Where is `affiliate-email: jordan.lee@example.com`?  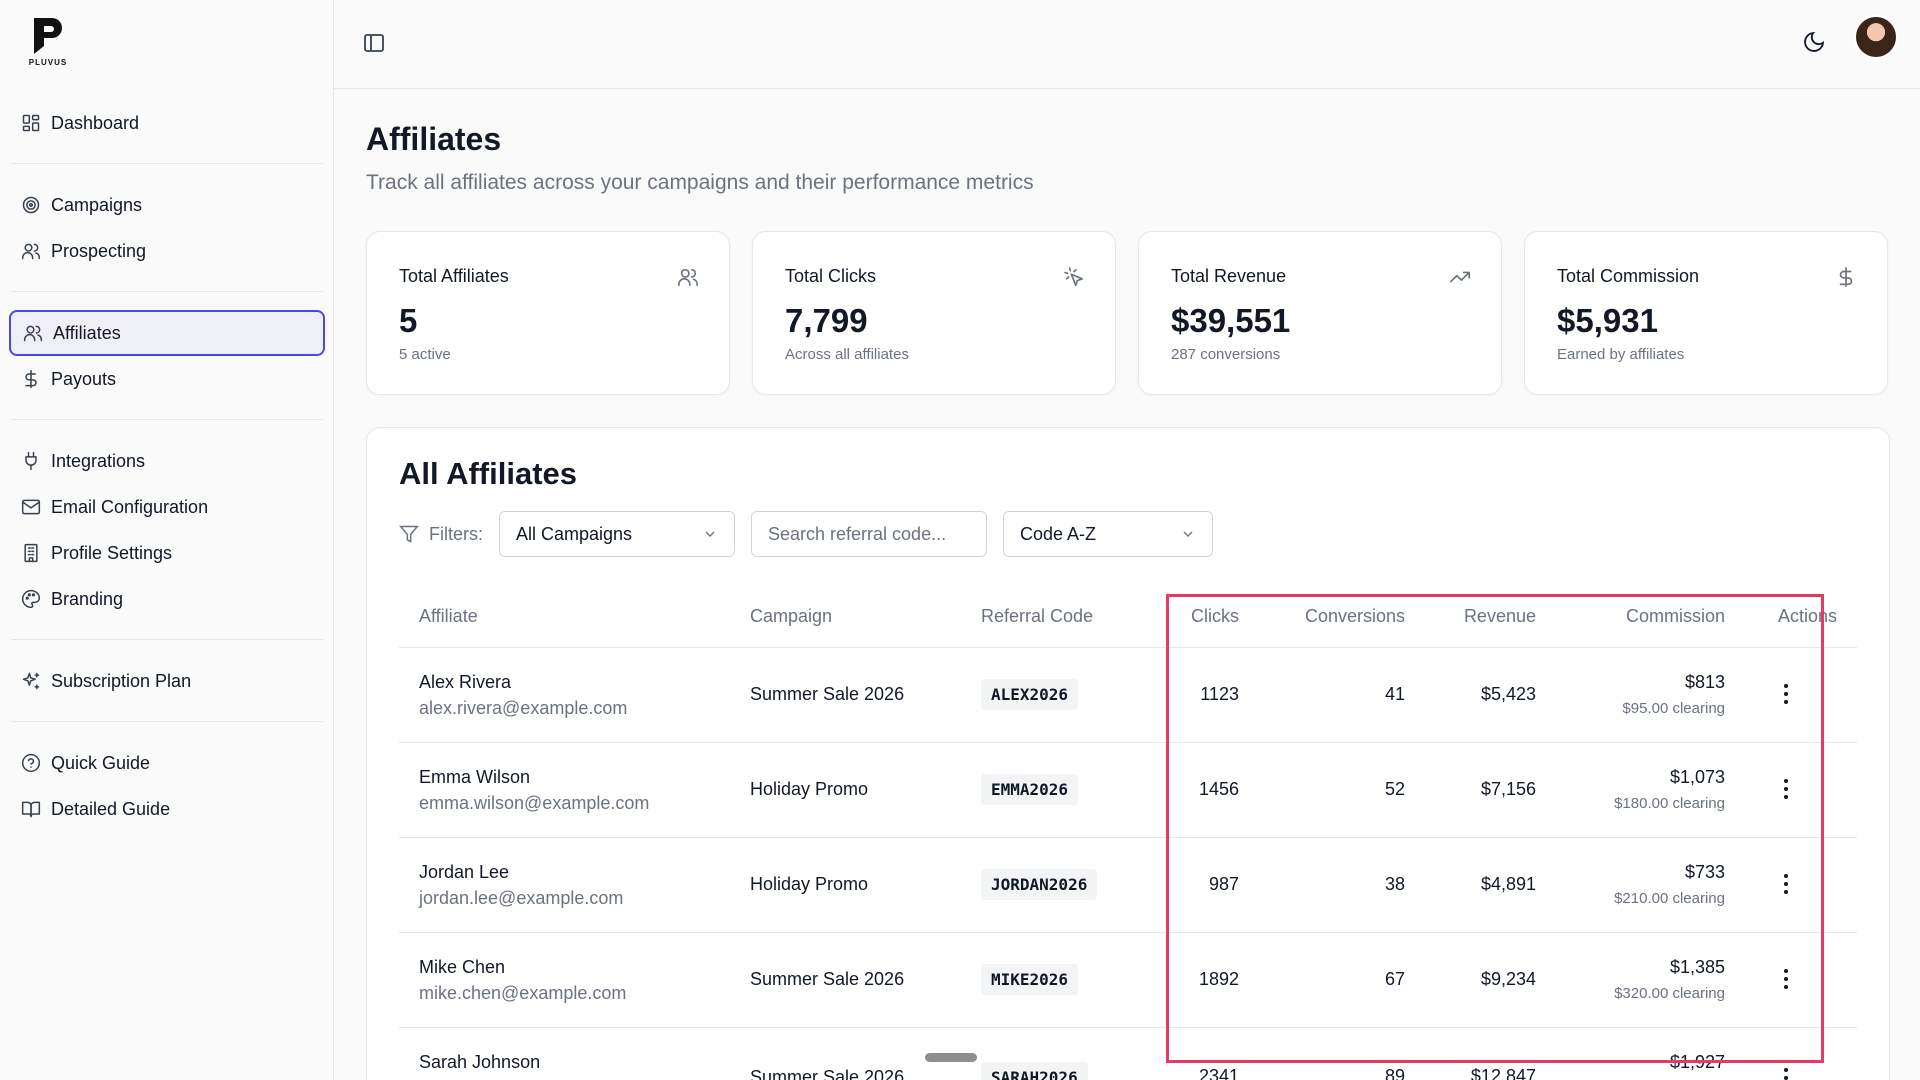
affiliate-email: jordan.lee@example.com is located at coordinates (521, 898).